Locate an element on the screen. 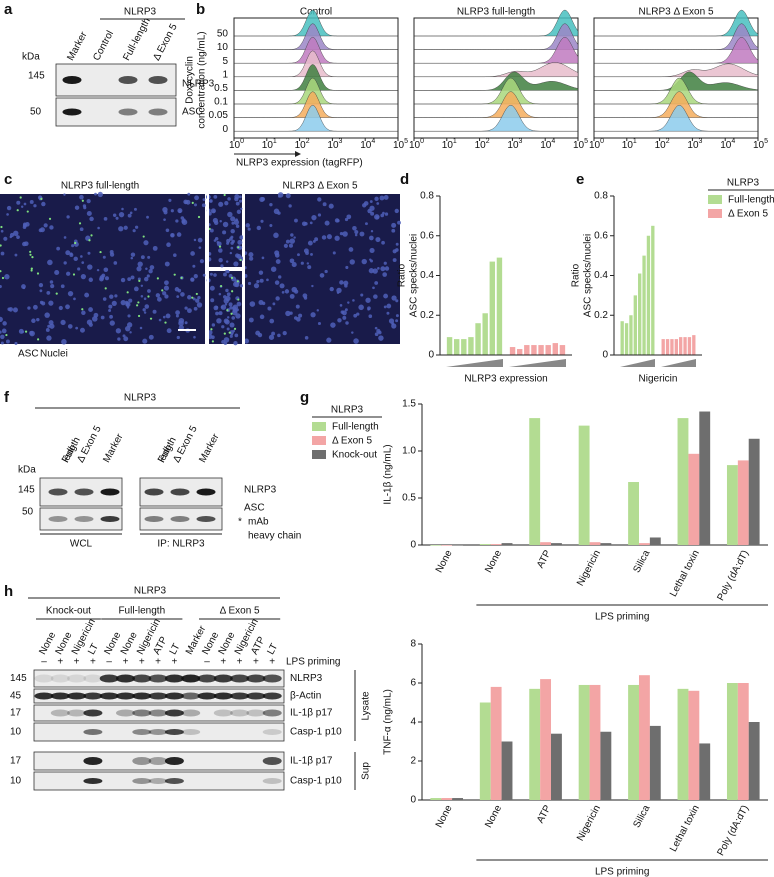 The image size is (774, 877). x-tick-label: 10⁰ is located at coordinates (236, 144).